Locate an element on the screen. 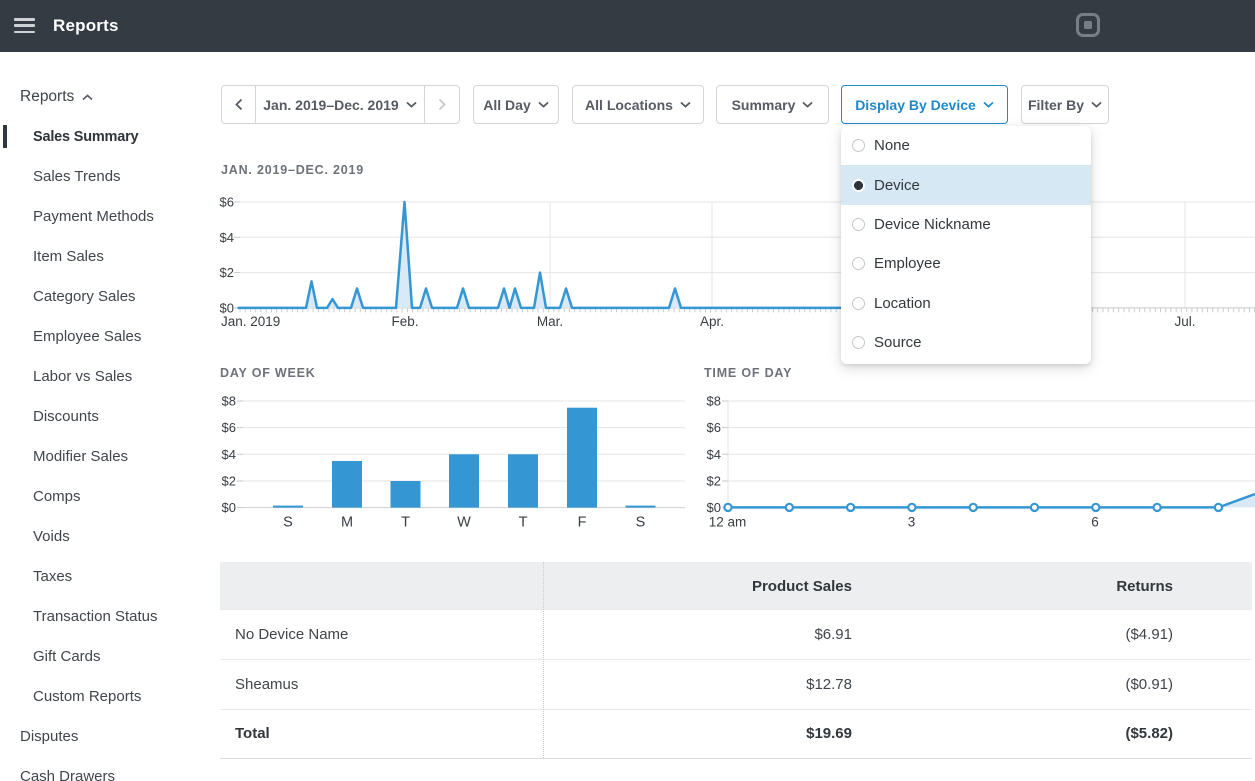 The image size is (1255, 781). svg-text: Apr. is located at coordinates (712, 321).